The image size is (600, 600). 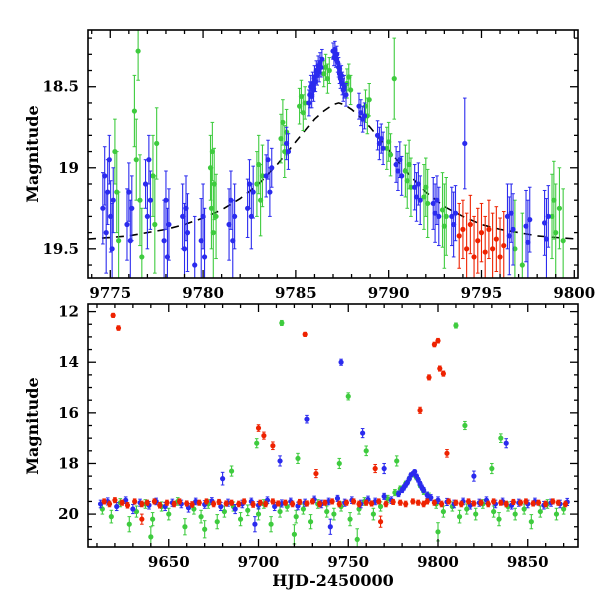 I want to click on x-tick-label: 9800, so click(x=438, y=562).